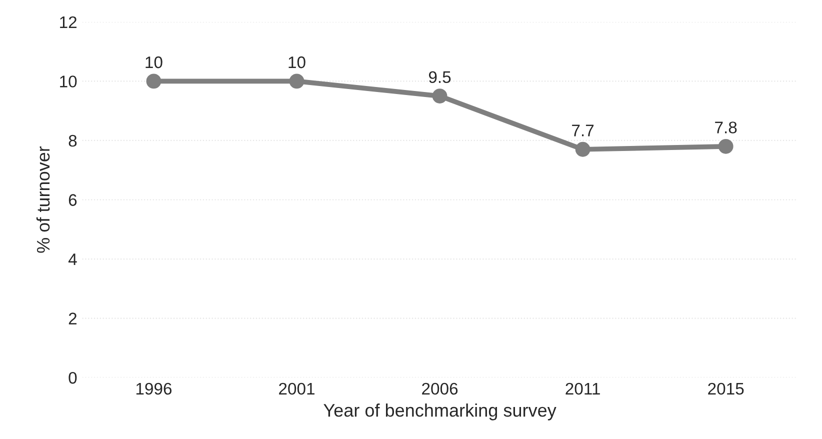  Describe the element at coordinates (439, 77) in the screenshot. I see `data-label: 9.5` at that location.